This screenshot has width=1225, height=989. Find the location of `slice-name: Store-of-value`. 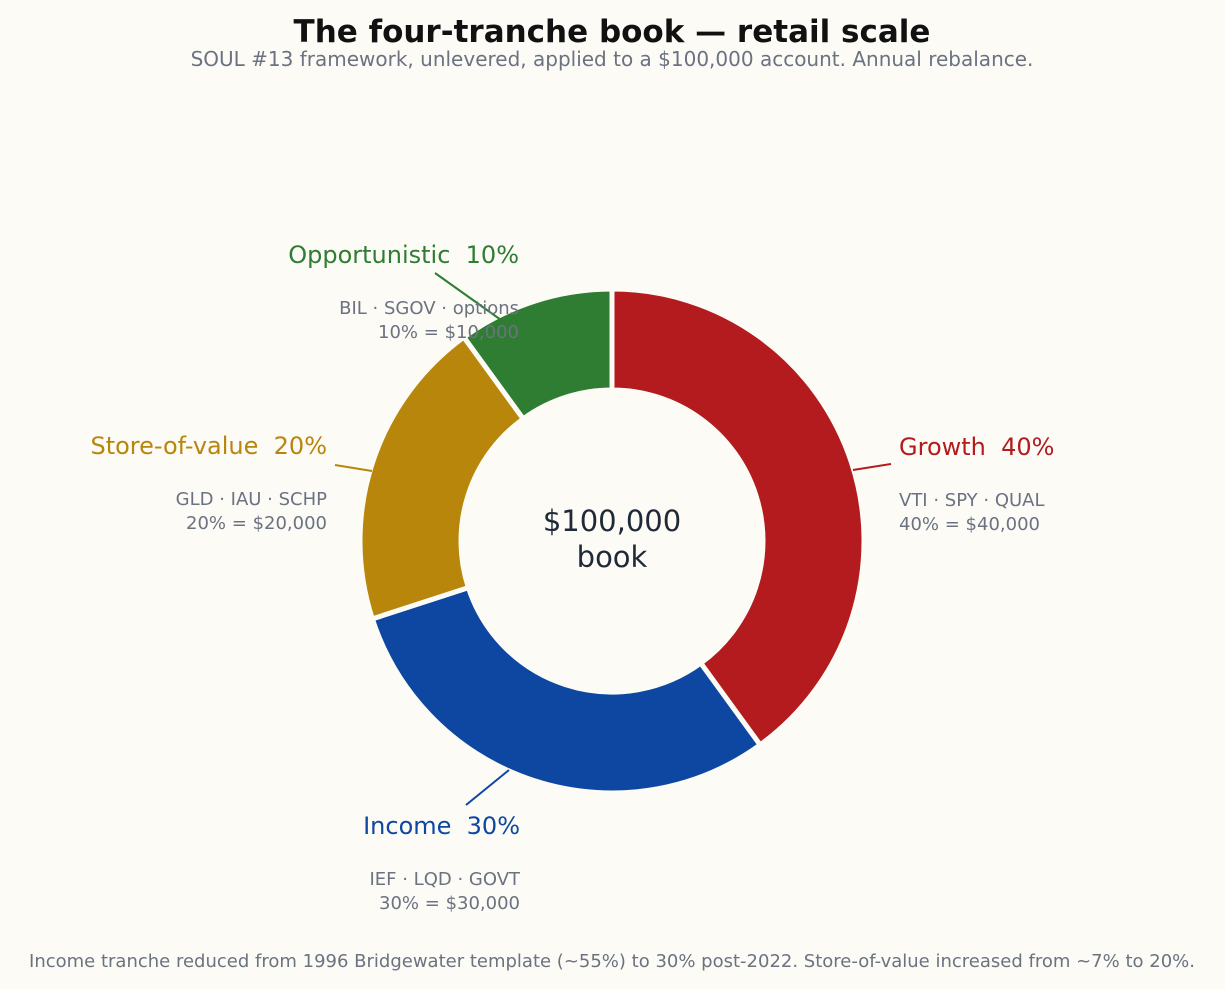

slice-name: Store-of-value is located at coordinates (174, 446).